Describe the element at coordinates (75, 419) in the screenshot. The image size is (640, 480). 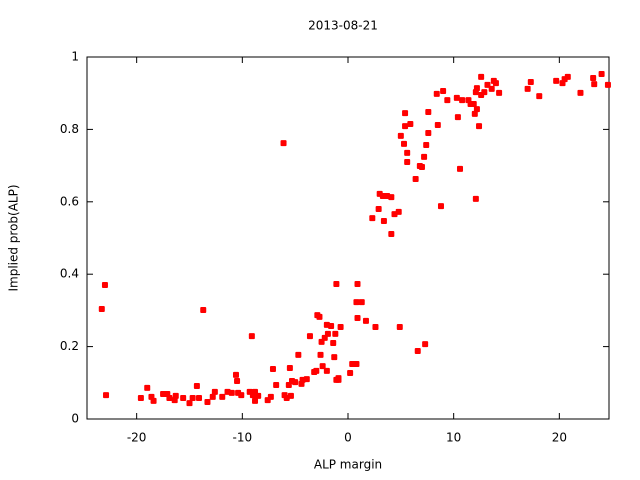
I see `y-tick-label: 0` at that location.